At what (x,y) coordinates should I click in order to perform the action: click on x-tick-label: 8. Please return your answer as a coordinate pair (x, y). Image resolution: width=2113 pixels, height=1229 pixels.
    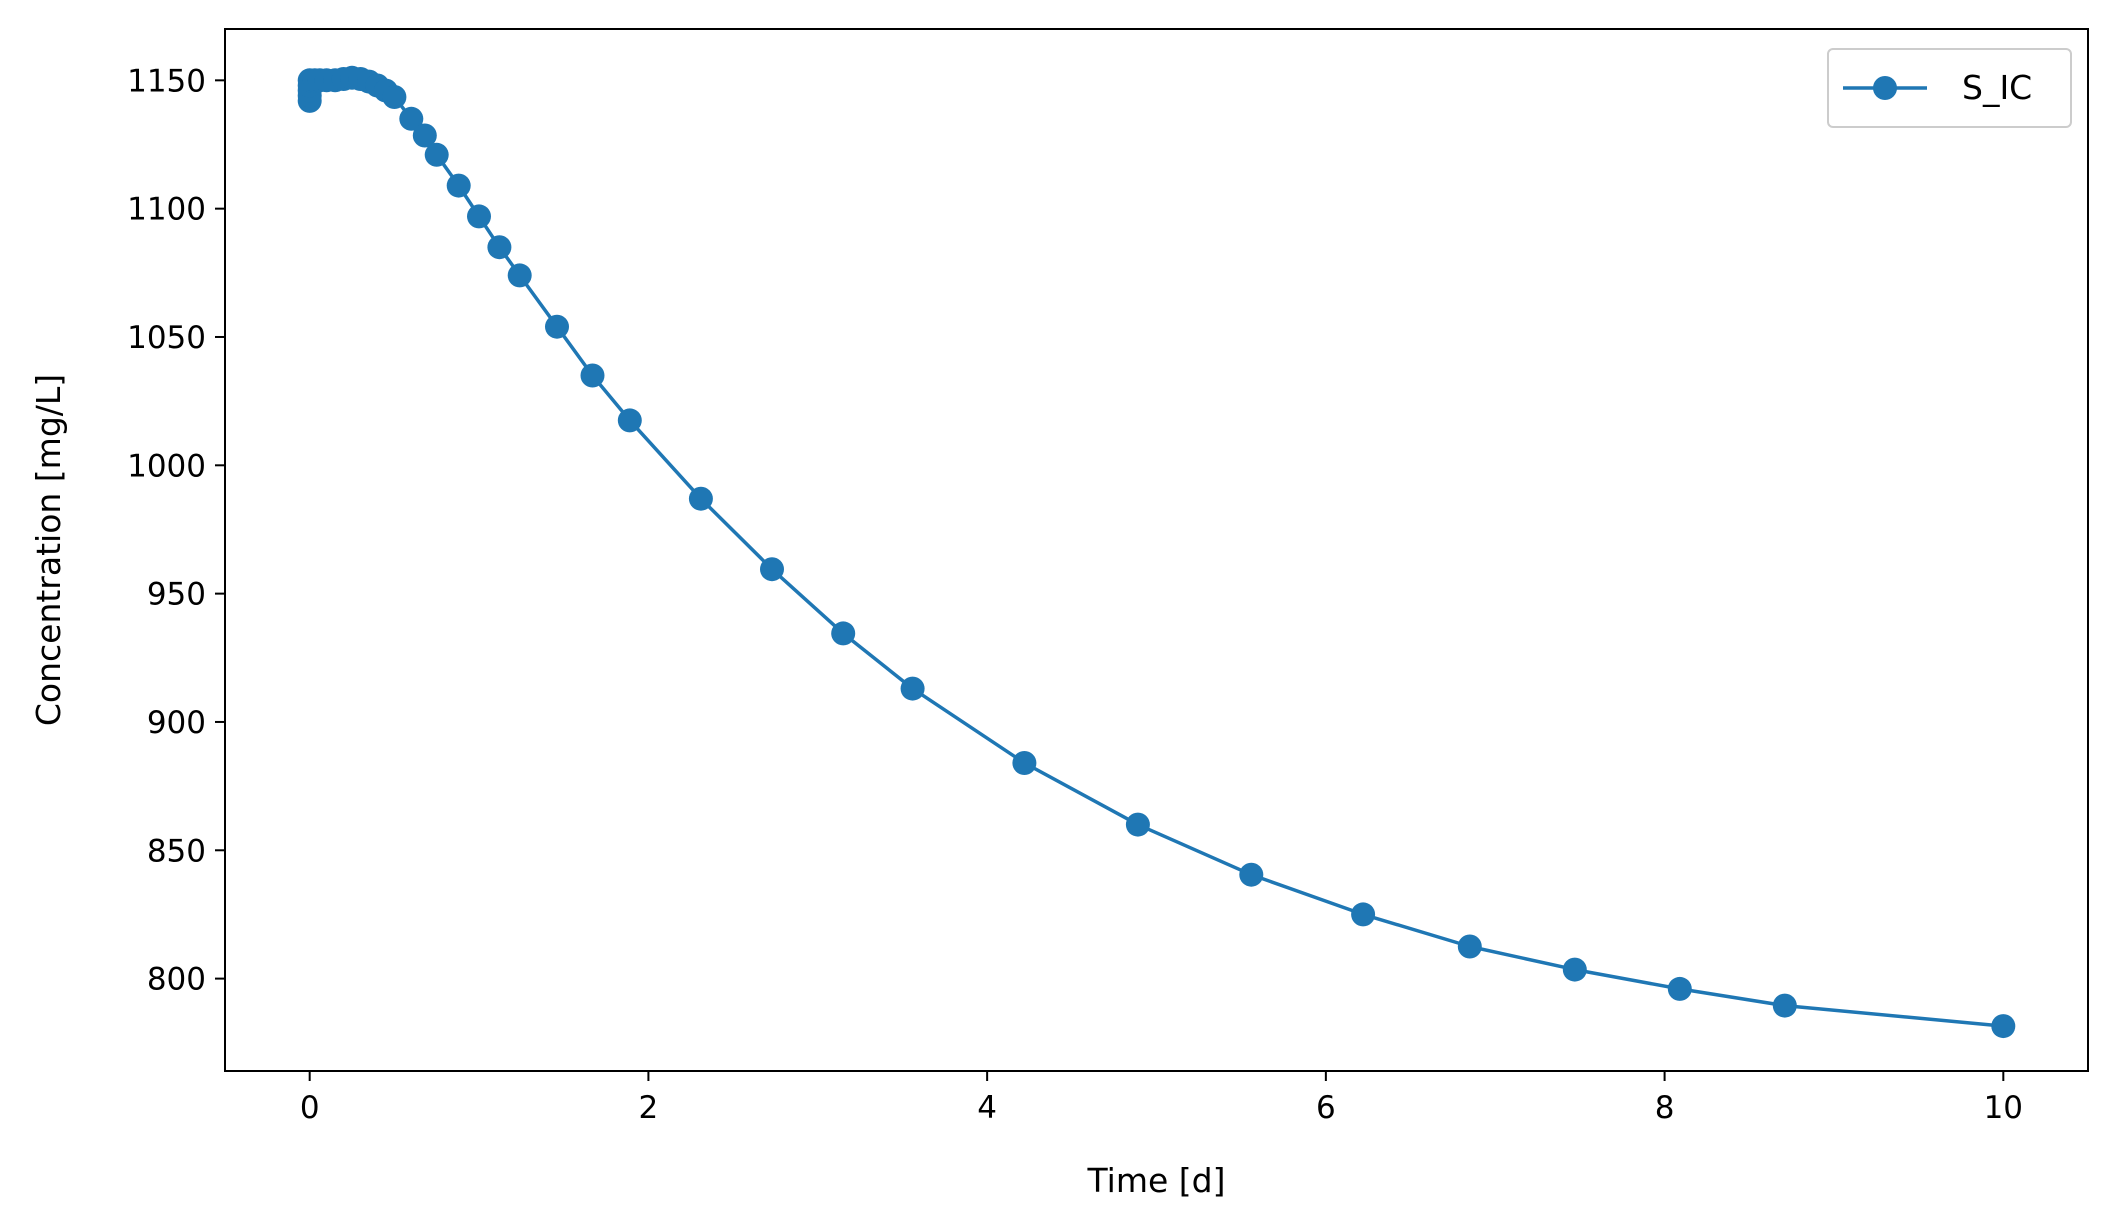
    Looking at the image, I should click on (1665, 1108).